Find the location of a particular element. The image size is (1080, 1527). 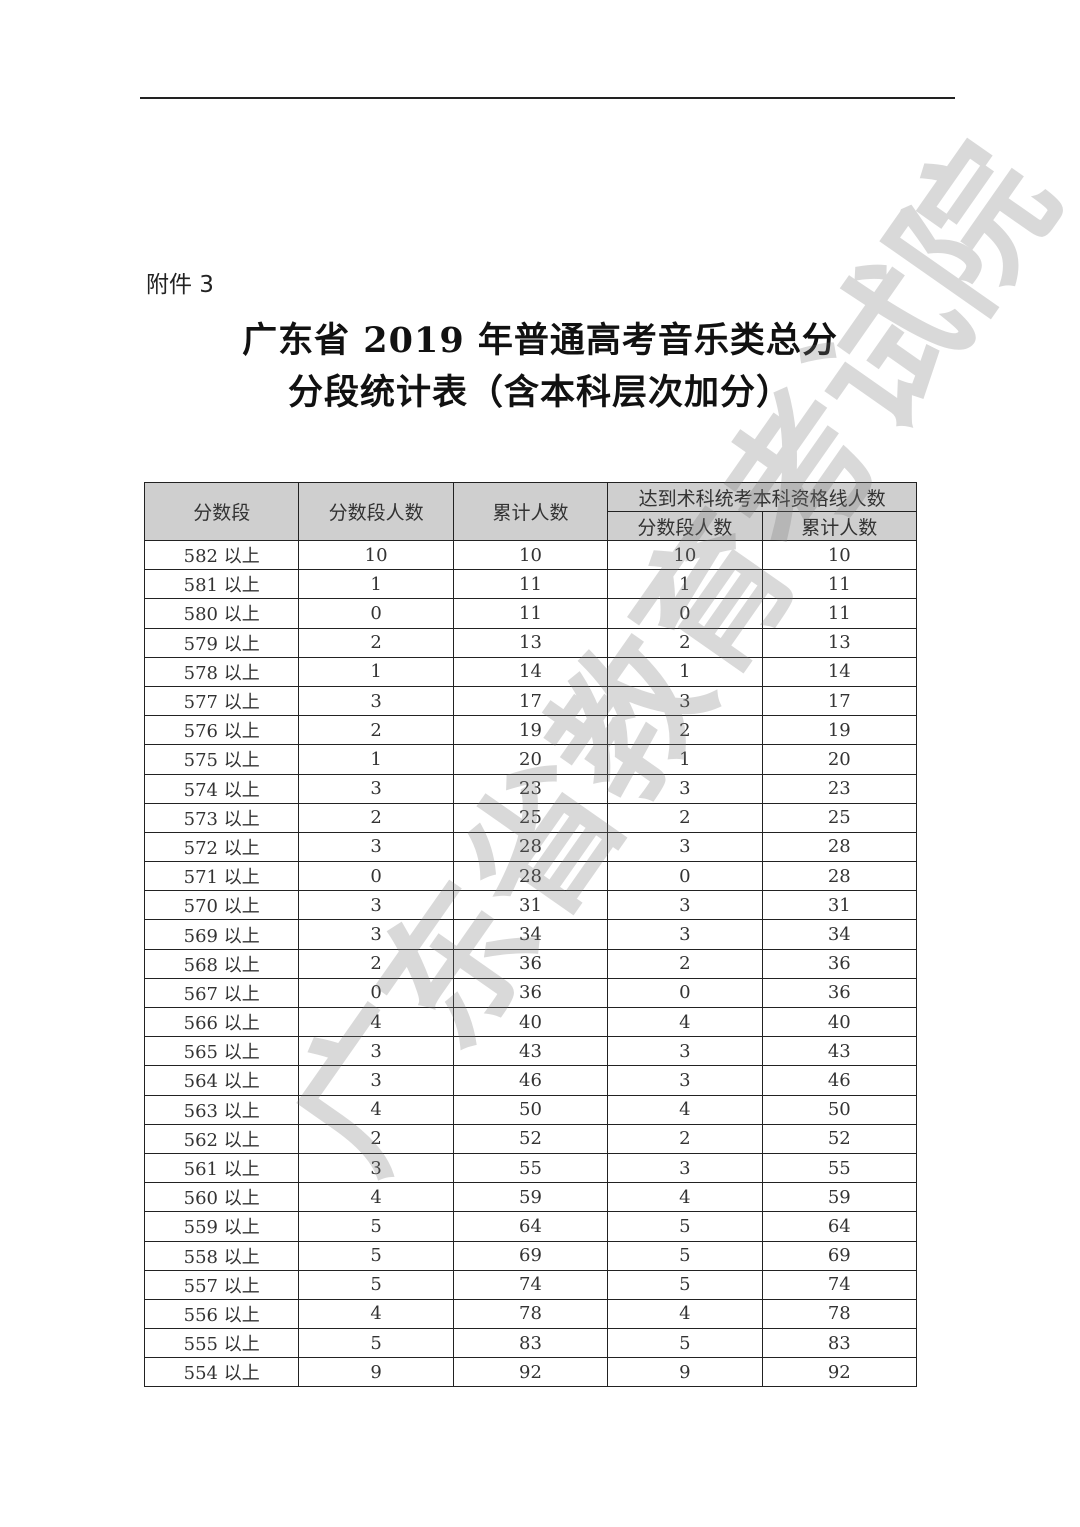

cell-score-band: 564 以上 is located at coordinates (221, 1080).